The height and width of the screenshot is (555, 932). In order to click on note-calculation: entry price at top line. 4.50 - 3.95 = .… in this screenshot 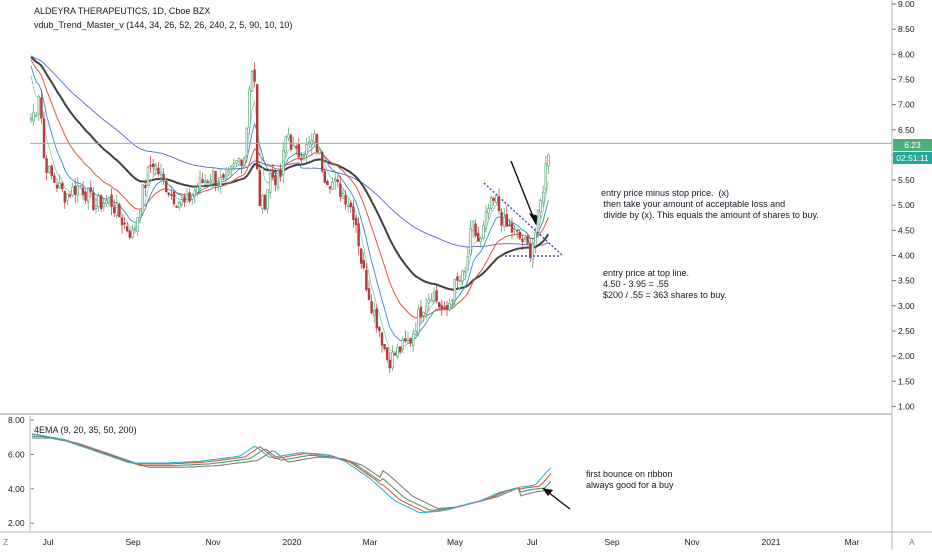, I will do `click(665, 284)`.